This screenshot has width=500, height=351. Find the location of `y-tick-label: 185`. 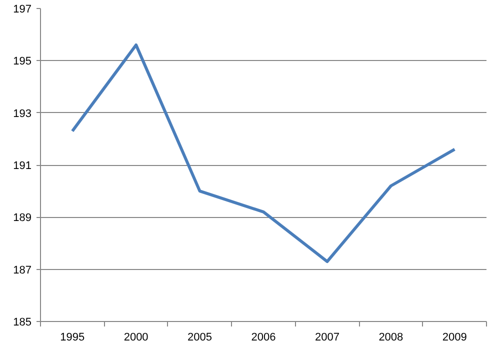

y-tick-label: 185 is located at coordinates (22, 322).